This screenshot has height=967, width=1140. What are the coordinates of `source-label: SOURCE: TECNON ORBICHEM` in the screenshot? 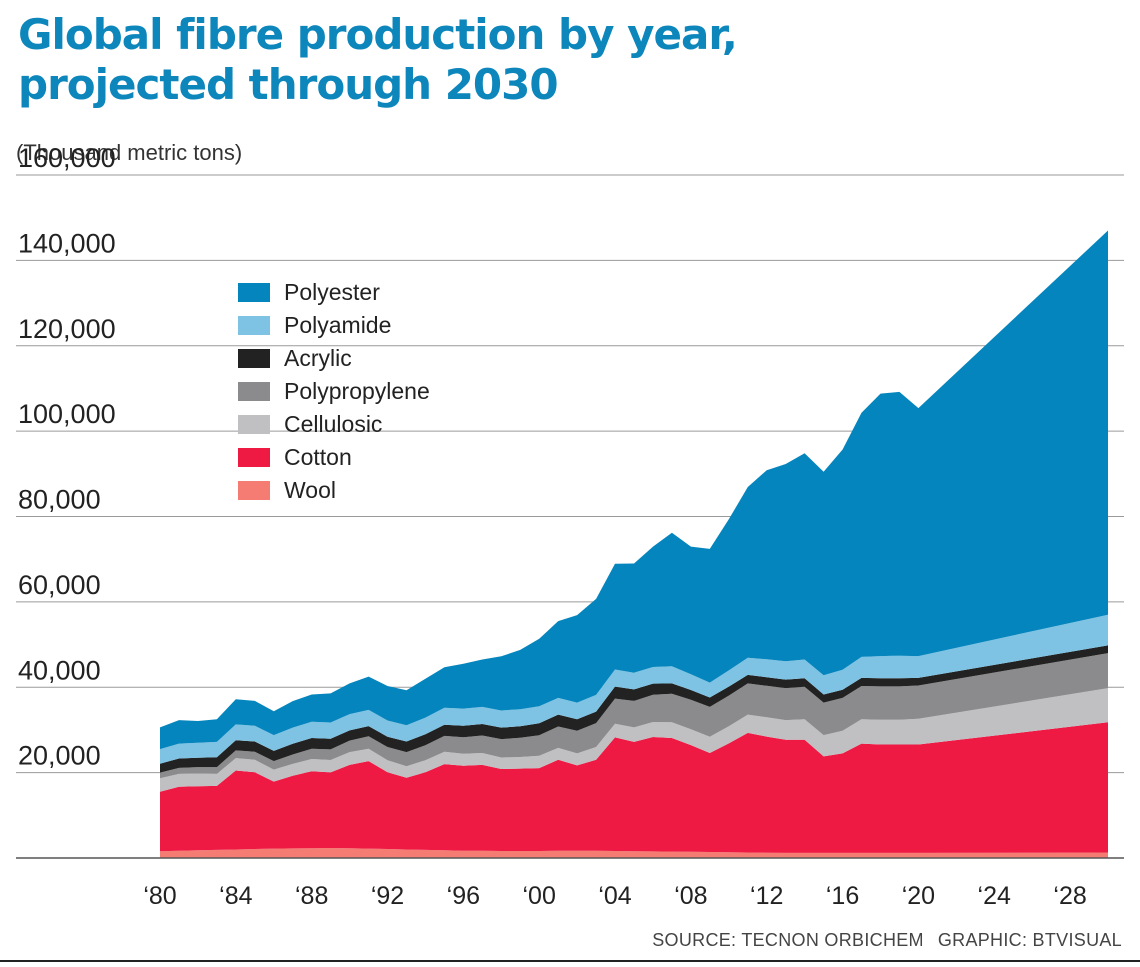 It's located at (788, 940).